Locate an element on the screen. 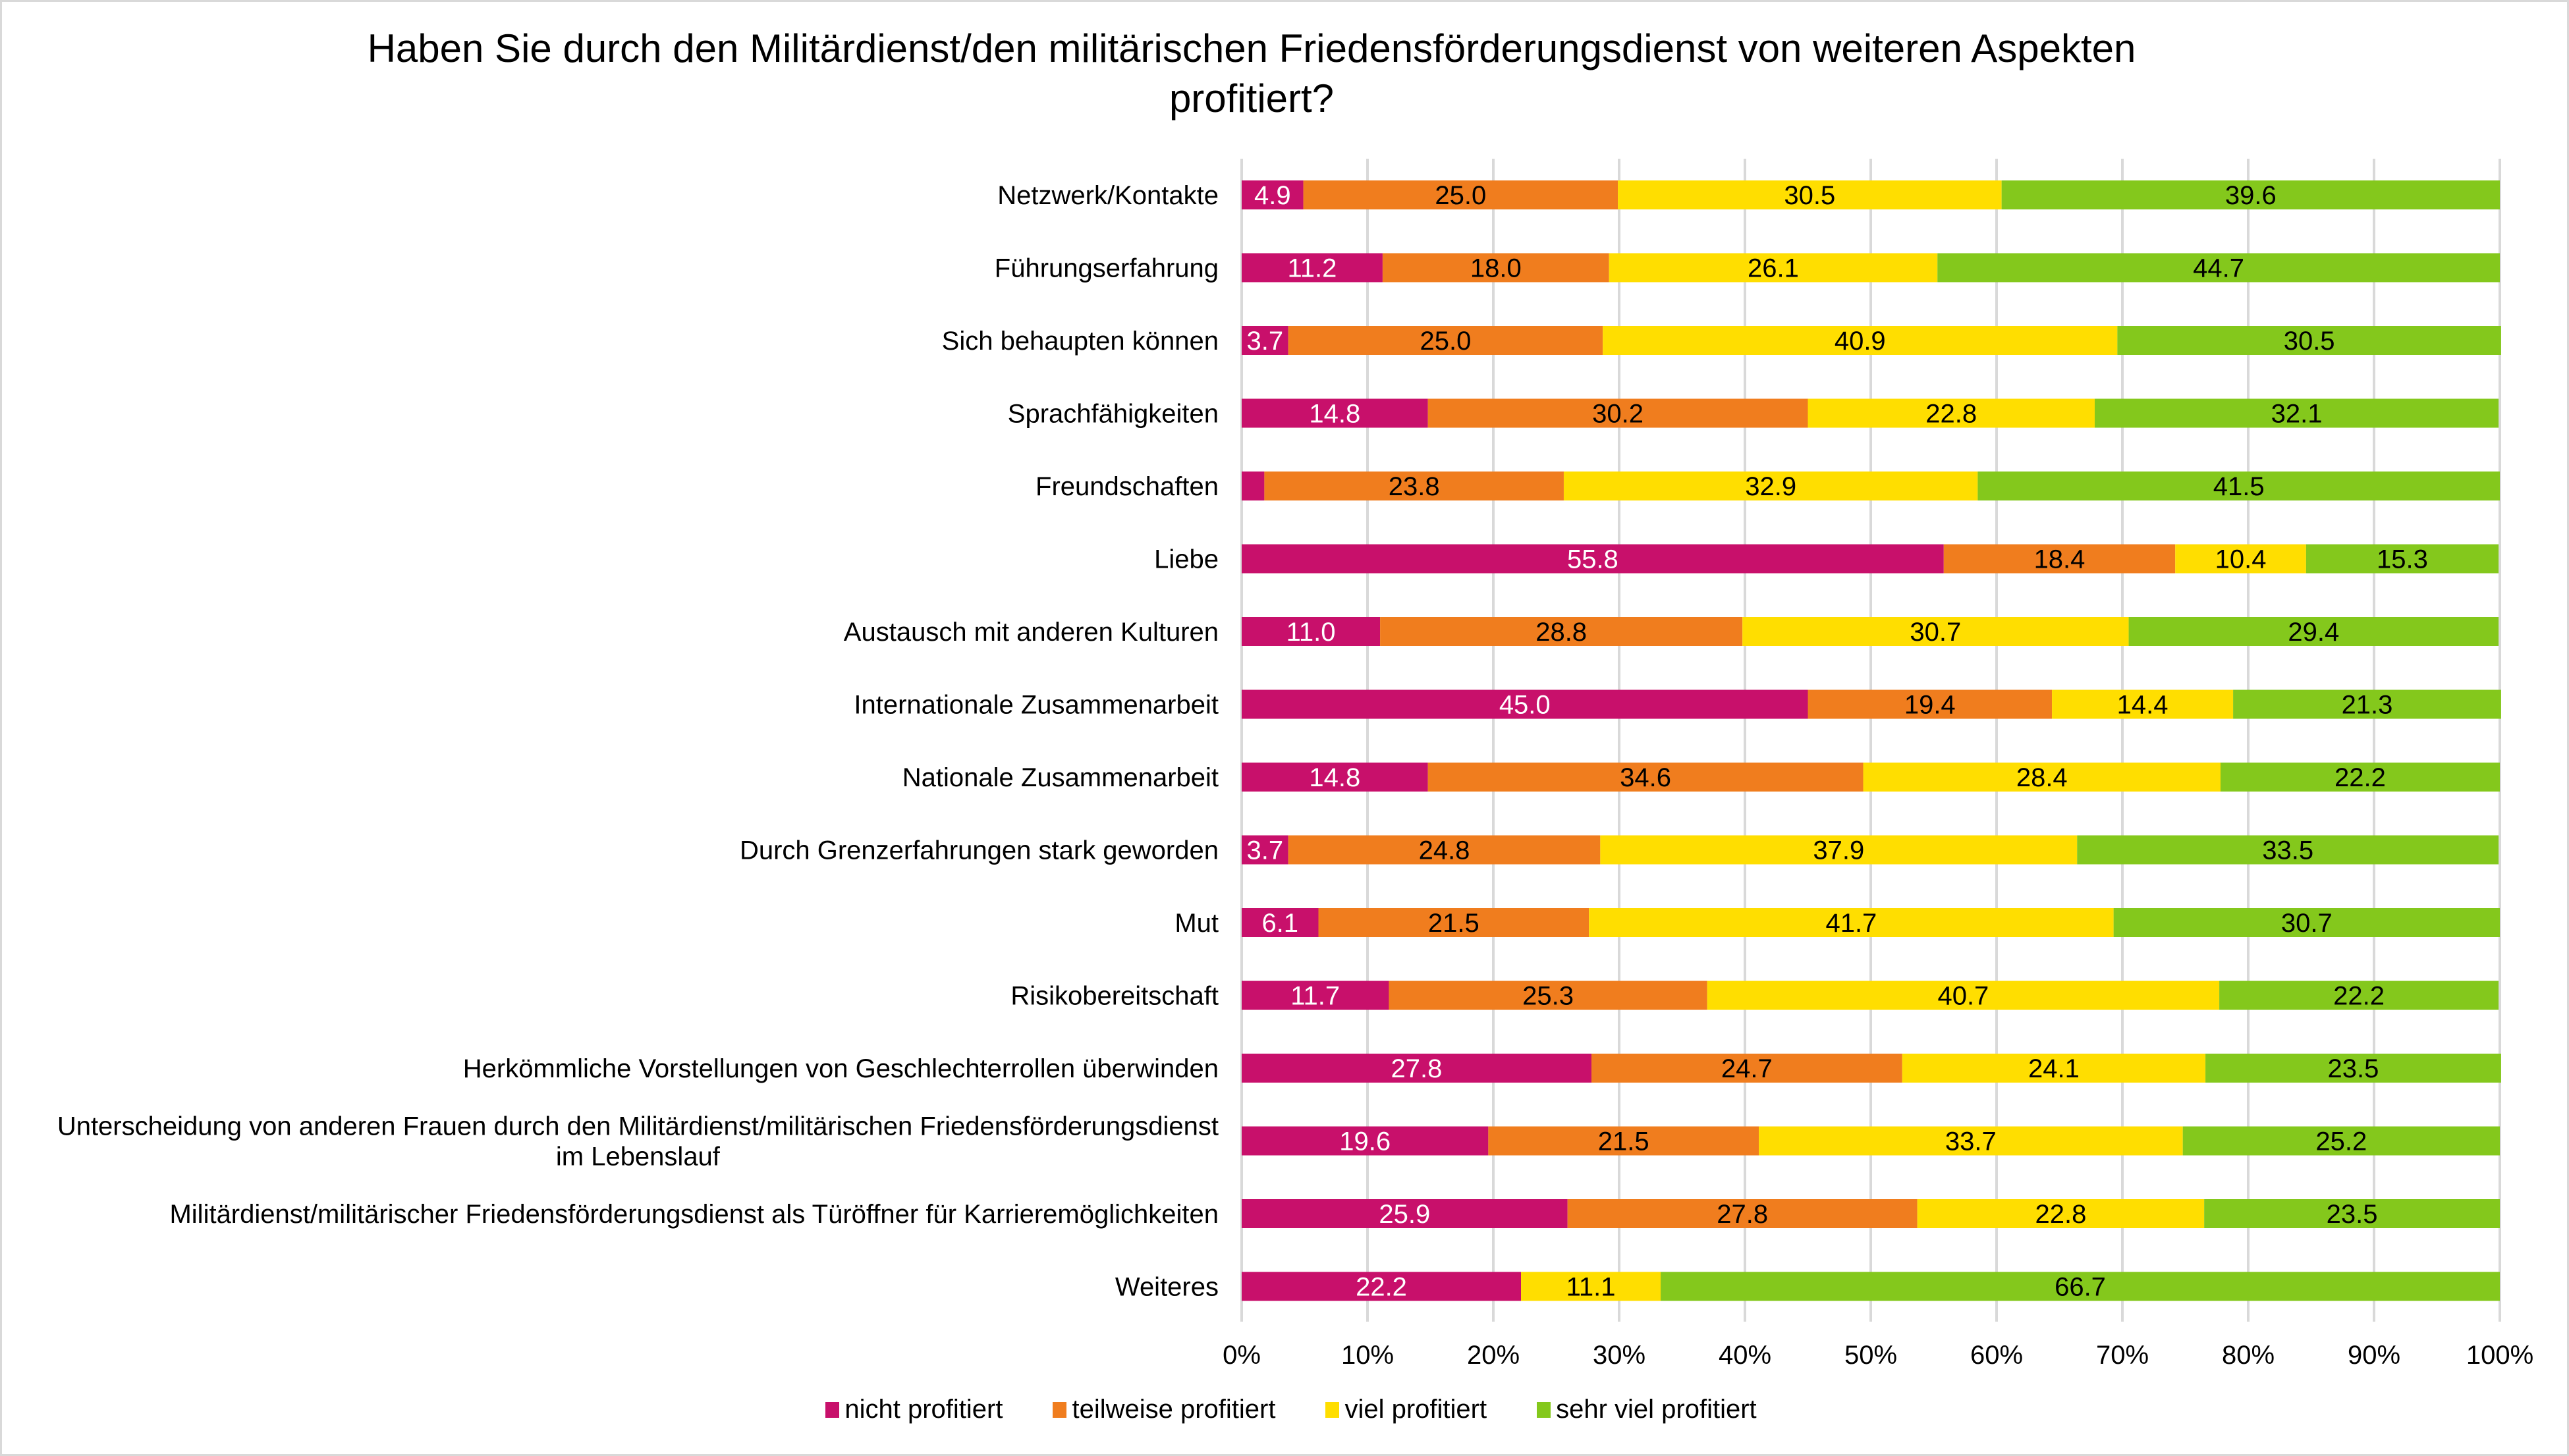 This screenshot has width=2569, height=1456. category-label: Liebe is located at coordinates (1186, 559).